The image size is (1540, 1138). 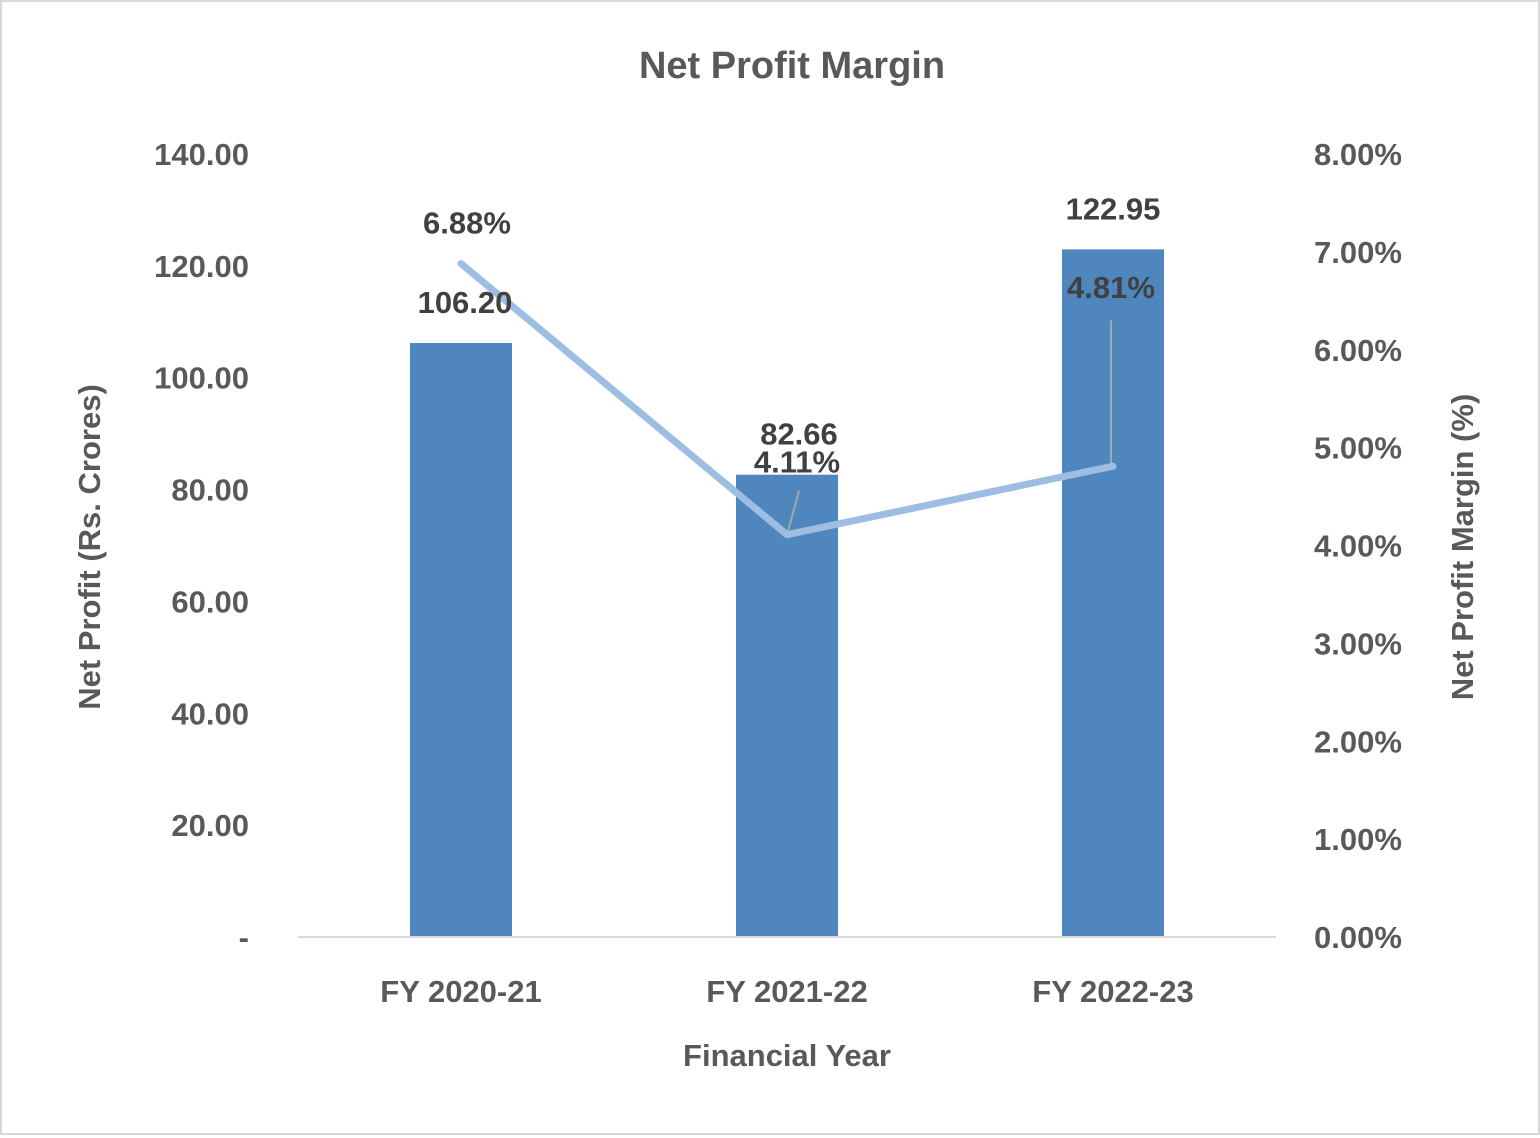 I want to click on x-axis-title: Financial Year, so click(x=787, y=1055).